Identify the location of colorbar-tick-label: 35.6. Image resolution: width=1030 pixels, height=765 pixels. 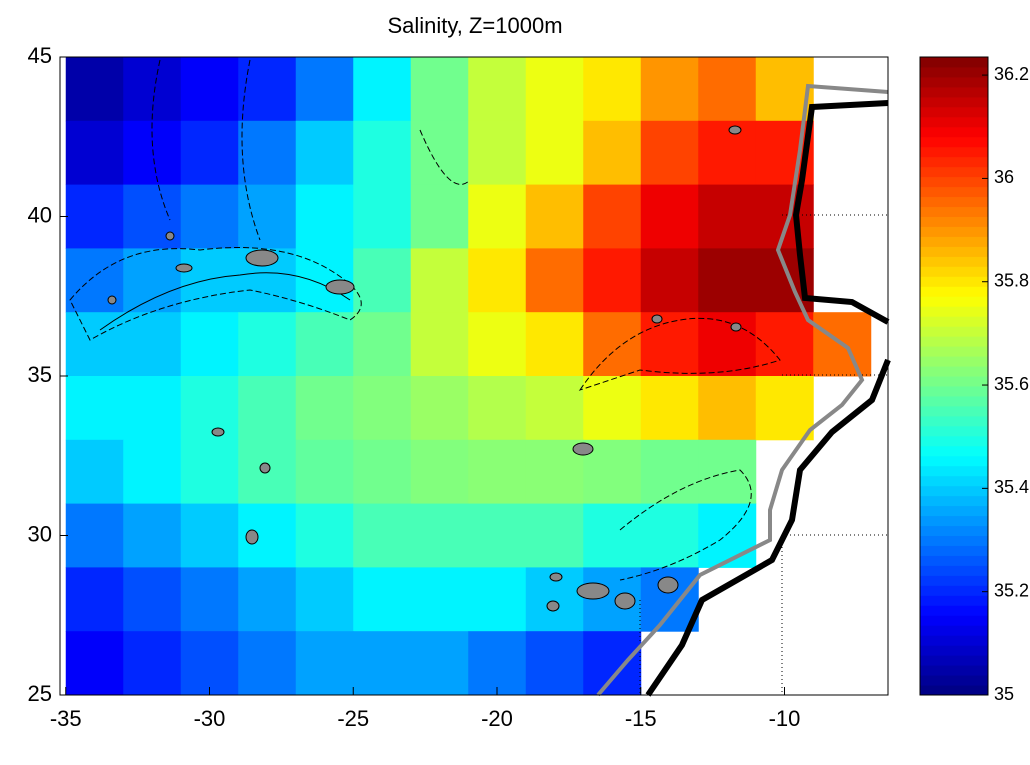
(1011, 384).